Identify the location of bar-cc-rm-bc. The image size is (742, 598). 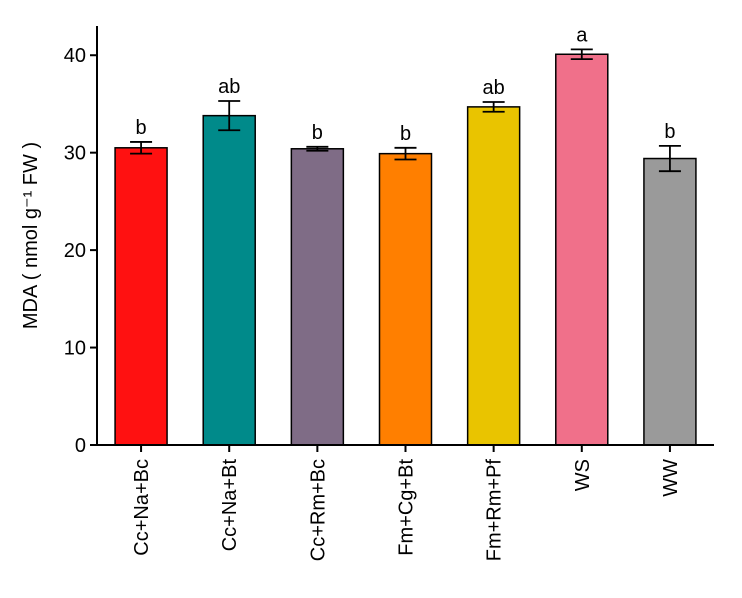
(317, 297).